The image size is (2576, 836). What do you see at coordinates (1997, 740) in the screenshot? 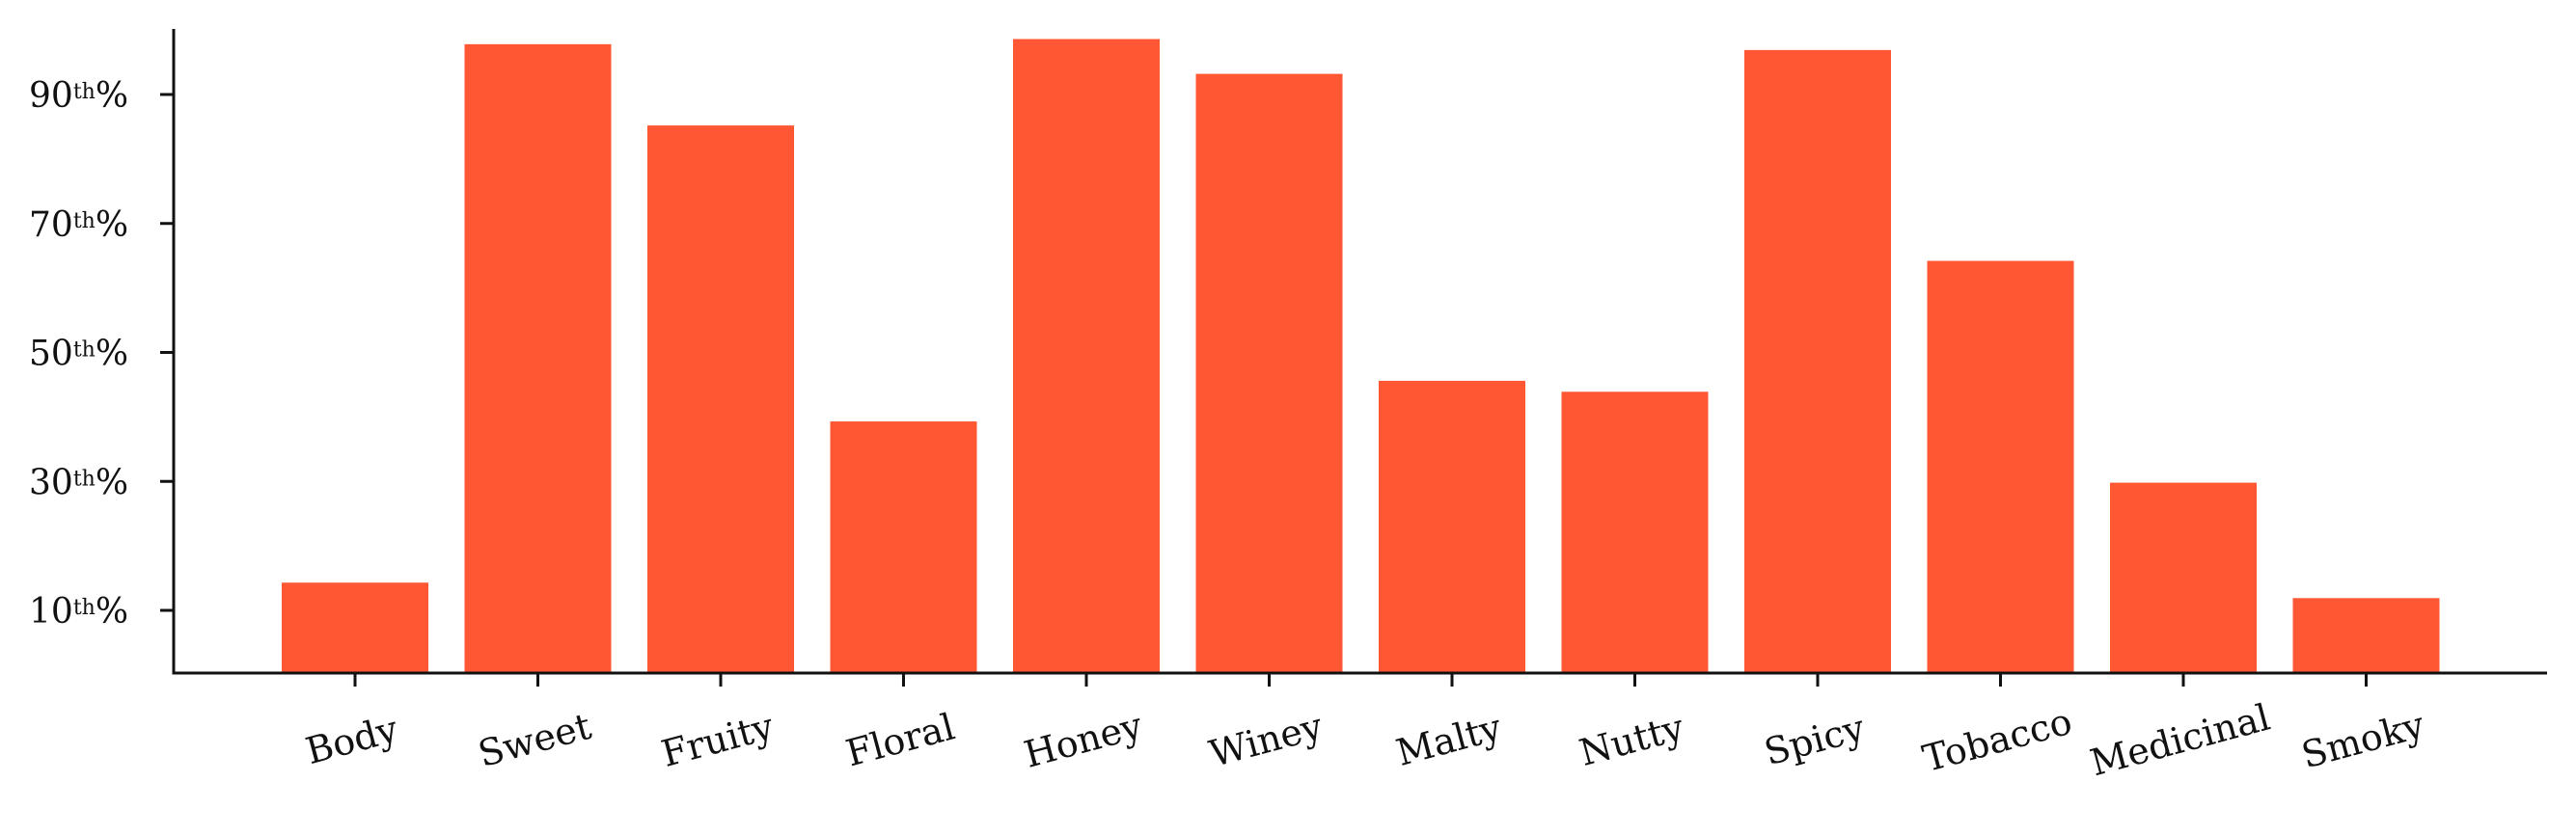
I see `x-tick-label: Tobacco` at bounding box center [1997, 740].